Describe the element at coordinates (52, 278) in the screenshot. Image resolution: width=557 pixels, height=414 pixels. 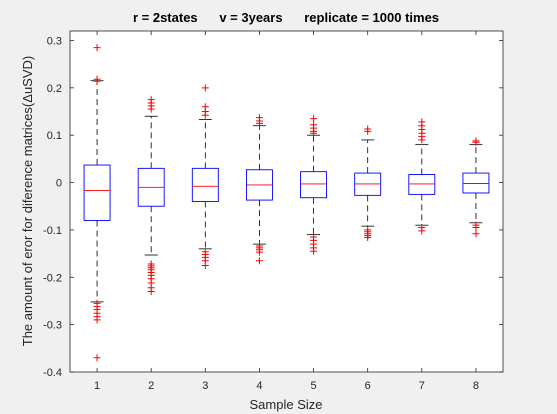
I see `y-tick-label: -0.2` at that location.